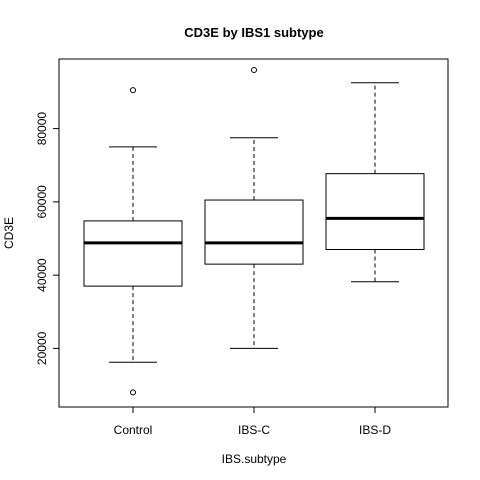 This screenshot has width=480, height=480. Describe the element at coordinates (253, 32) in the screenshot. I see `chart-title: CD3E by IBS1 subtype` at that location.